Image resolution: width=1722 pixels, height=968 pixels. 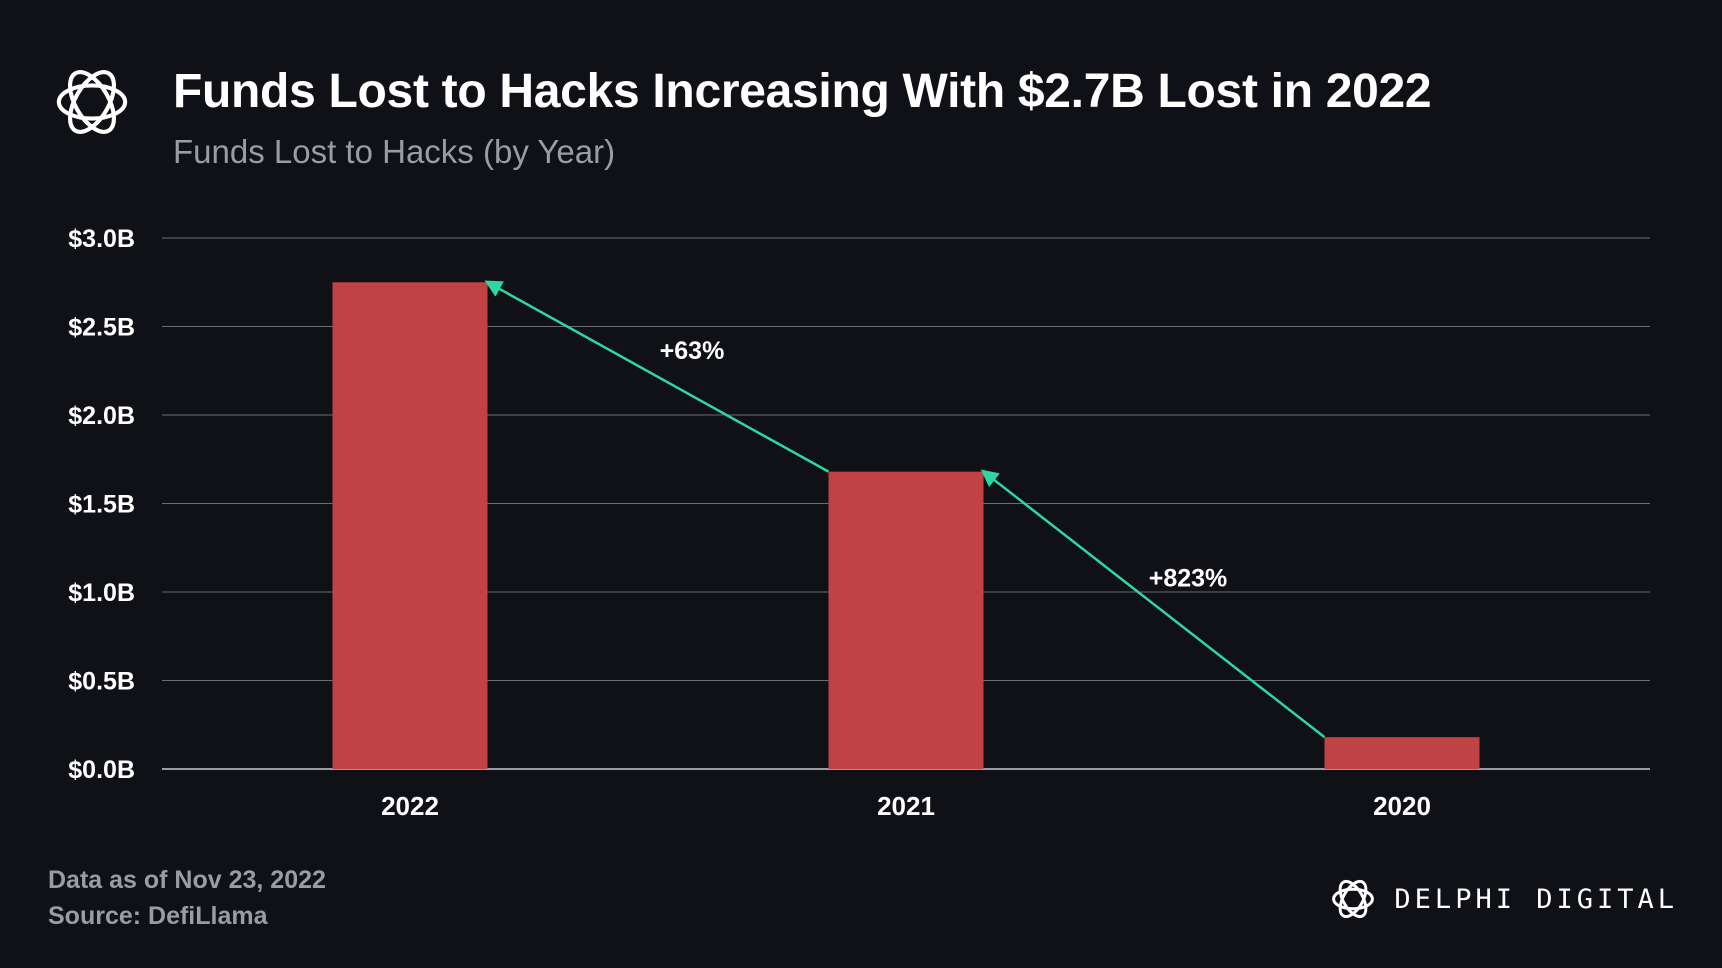 I want to click on y-tick-label: $0.5B, so click(x=101, y=682).